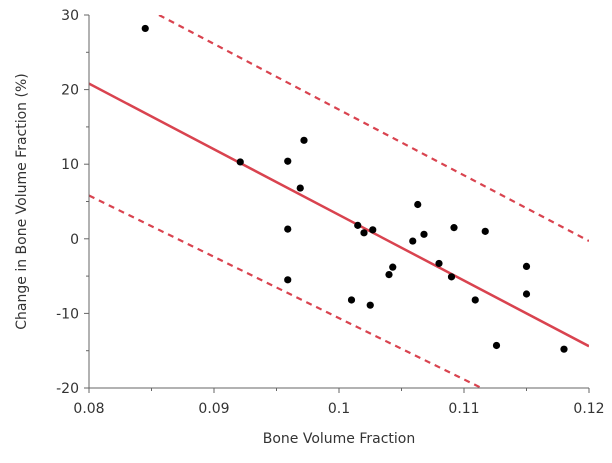 This screenshot has height=463, width=612. What do you see at coordinates (70, 91) in the screenshot?
I see `y-tick-label: 20` at bounding box center [70, 91].